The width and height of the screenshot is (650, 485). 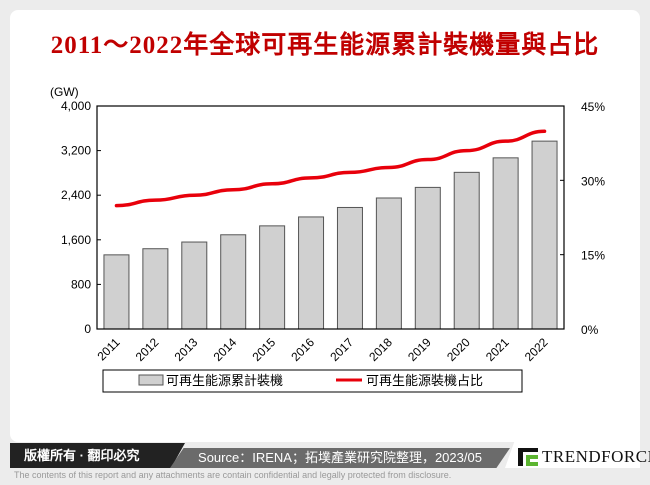 What do you see at coordinates (76, 106) in the screenshot?
I see `left-tick-label: 4,000` at bounding box center [76, 106].